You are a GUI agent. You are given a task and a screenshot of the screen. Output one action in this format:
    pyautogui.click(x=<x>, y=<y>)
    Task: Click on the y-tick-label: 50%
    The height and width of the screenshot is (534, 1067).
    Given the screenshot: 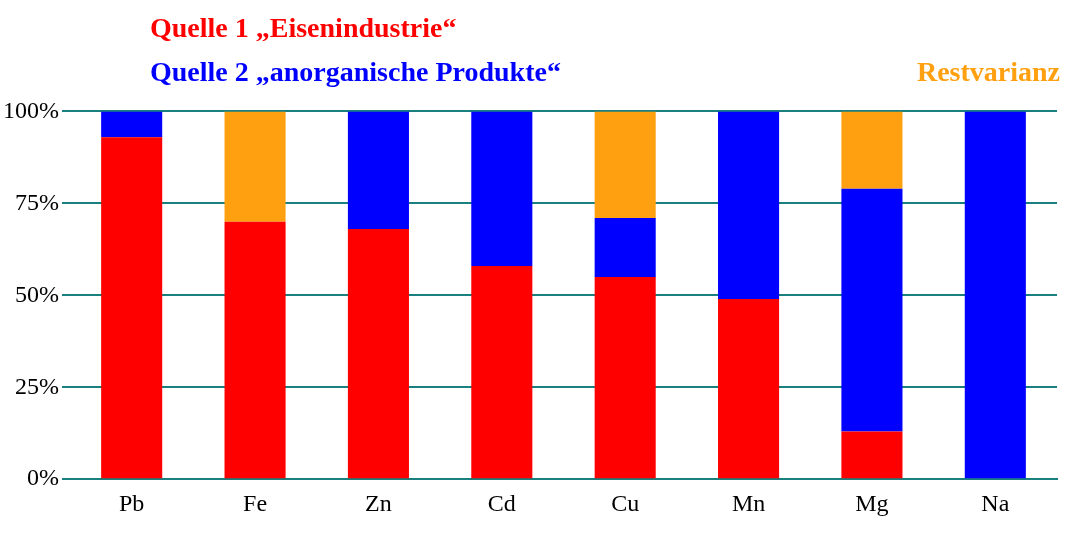 What is the action you would take?
    pyautogui.click(x=36, y=293)
    